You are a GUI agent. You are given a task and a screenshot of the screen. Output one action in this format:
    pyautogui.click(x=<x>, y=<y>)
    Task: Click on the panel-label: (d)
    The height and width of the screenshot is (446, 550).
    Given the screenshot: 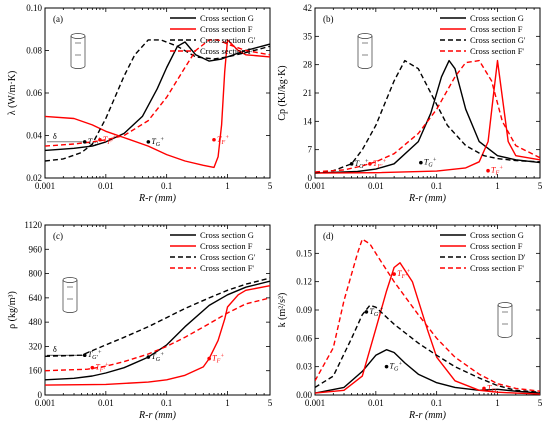 What is the action you would take?
    pyautogui.click(x=328, y=236)
    